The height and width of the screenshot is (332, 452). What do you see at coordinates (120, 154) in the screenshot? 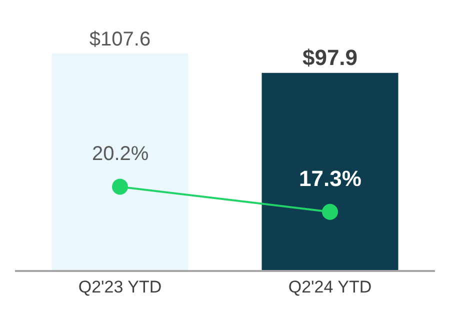
I see `data-label: 20.2%` at bounding box center [120, 154].